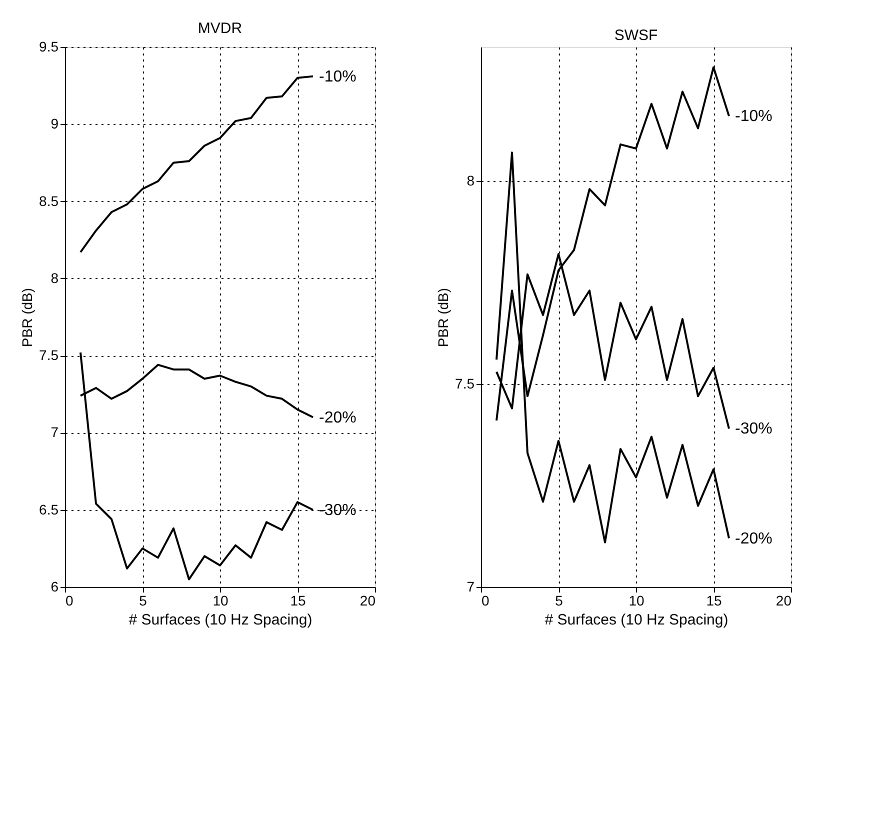 The height and width of the screenshot is (825, 894). What do you see at coordinates (54, 124) in the screenshot?
I see `y-tick-label: 9` at bounding box center [54, 124].